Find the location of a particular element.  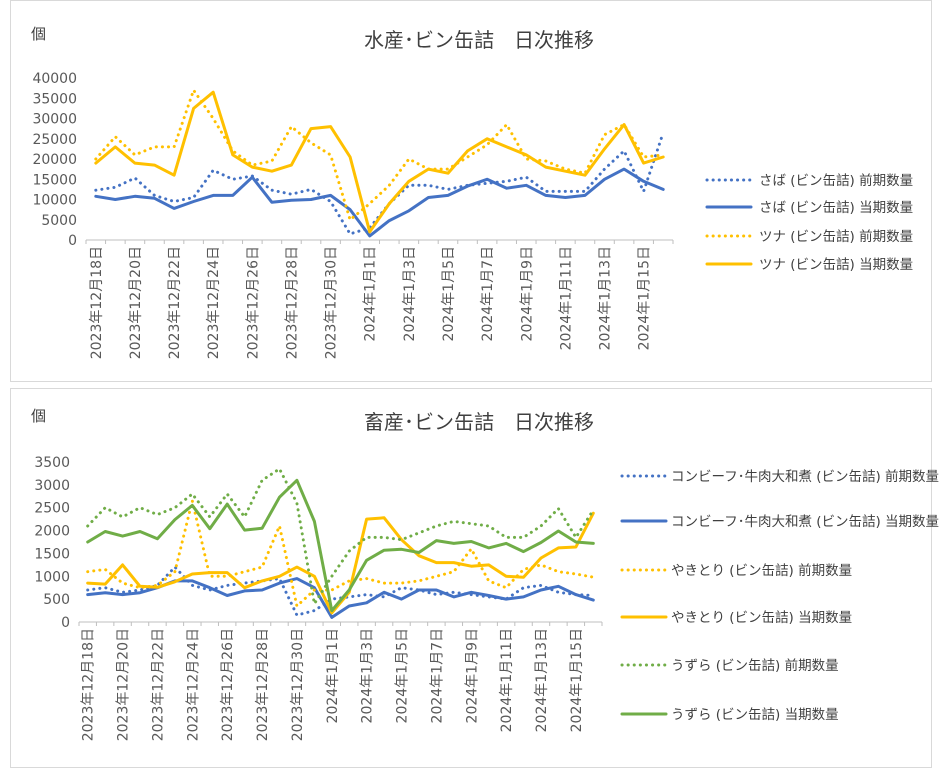

legend-label-0: コンビーフ･牛肉大和煮 (ビン缶詰) 前期数量 is located at coordinates (805, 476).